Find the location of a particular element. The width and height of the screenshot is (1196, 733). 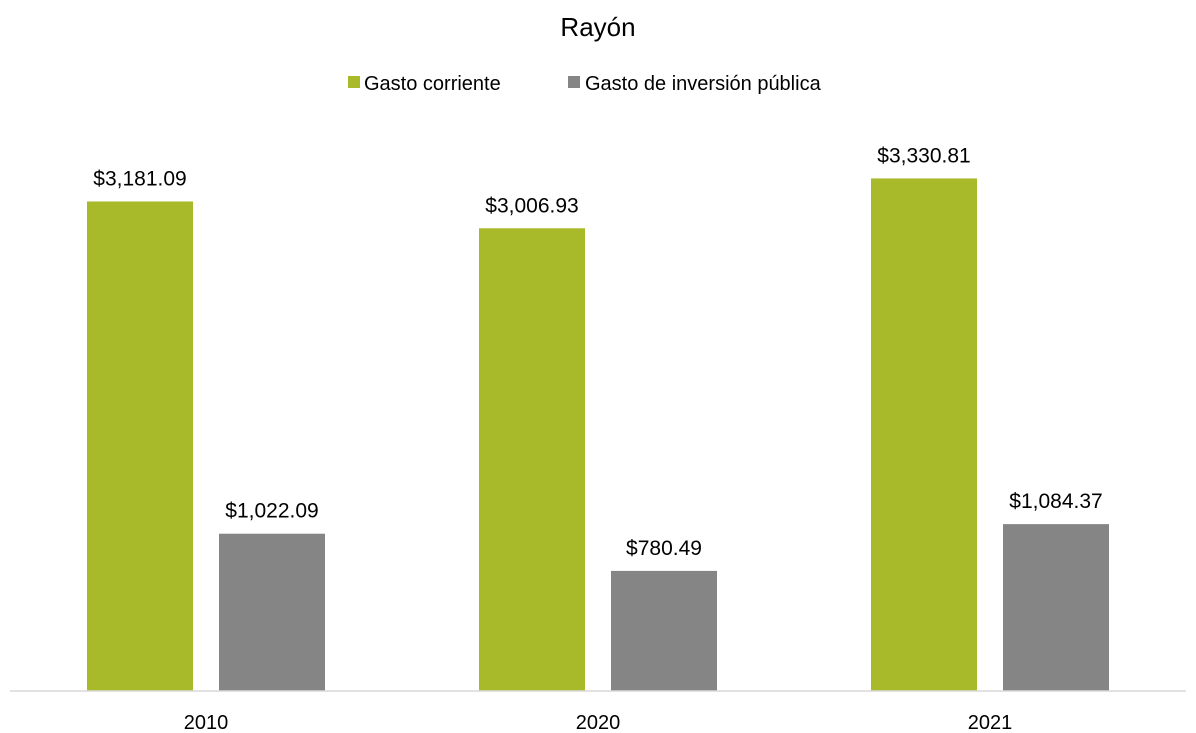

data-label-gasto-inversion-publica-2021: $1,084.37 is located at coordinates (1055, 501).